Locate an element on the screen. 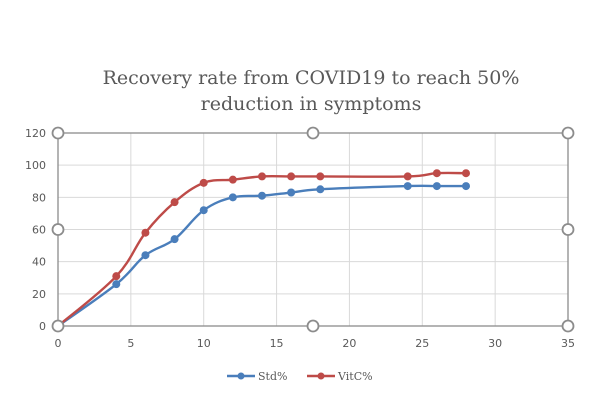 Image resolution: width=600 pixels, height=400 pixels. legend-label: VitC% is located at coordinates (355, 376).